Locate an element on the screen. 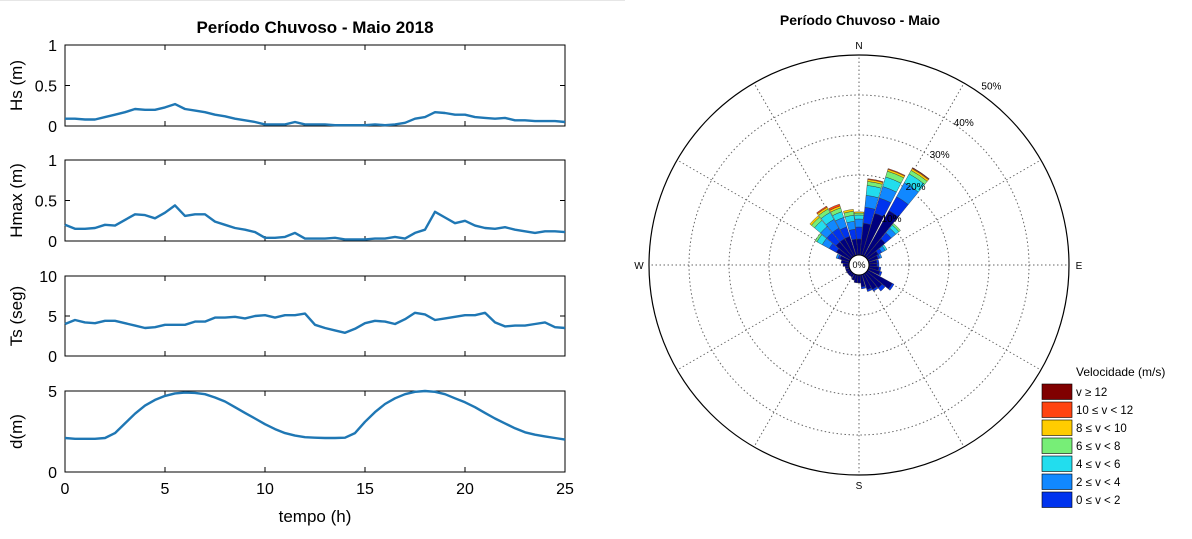 The image size is (1192, 539). x-tick-label: 0 is located at coordinates (65, 489).